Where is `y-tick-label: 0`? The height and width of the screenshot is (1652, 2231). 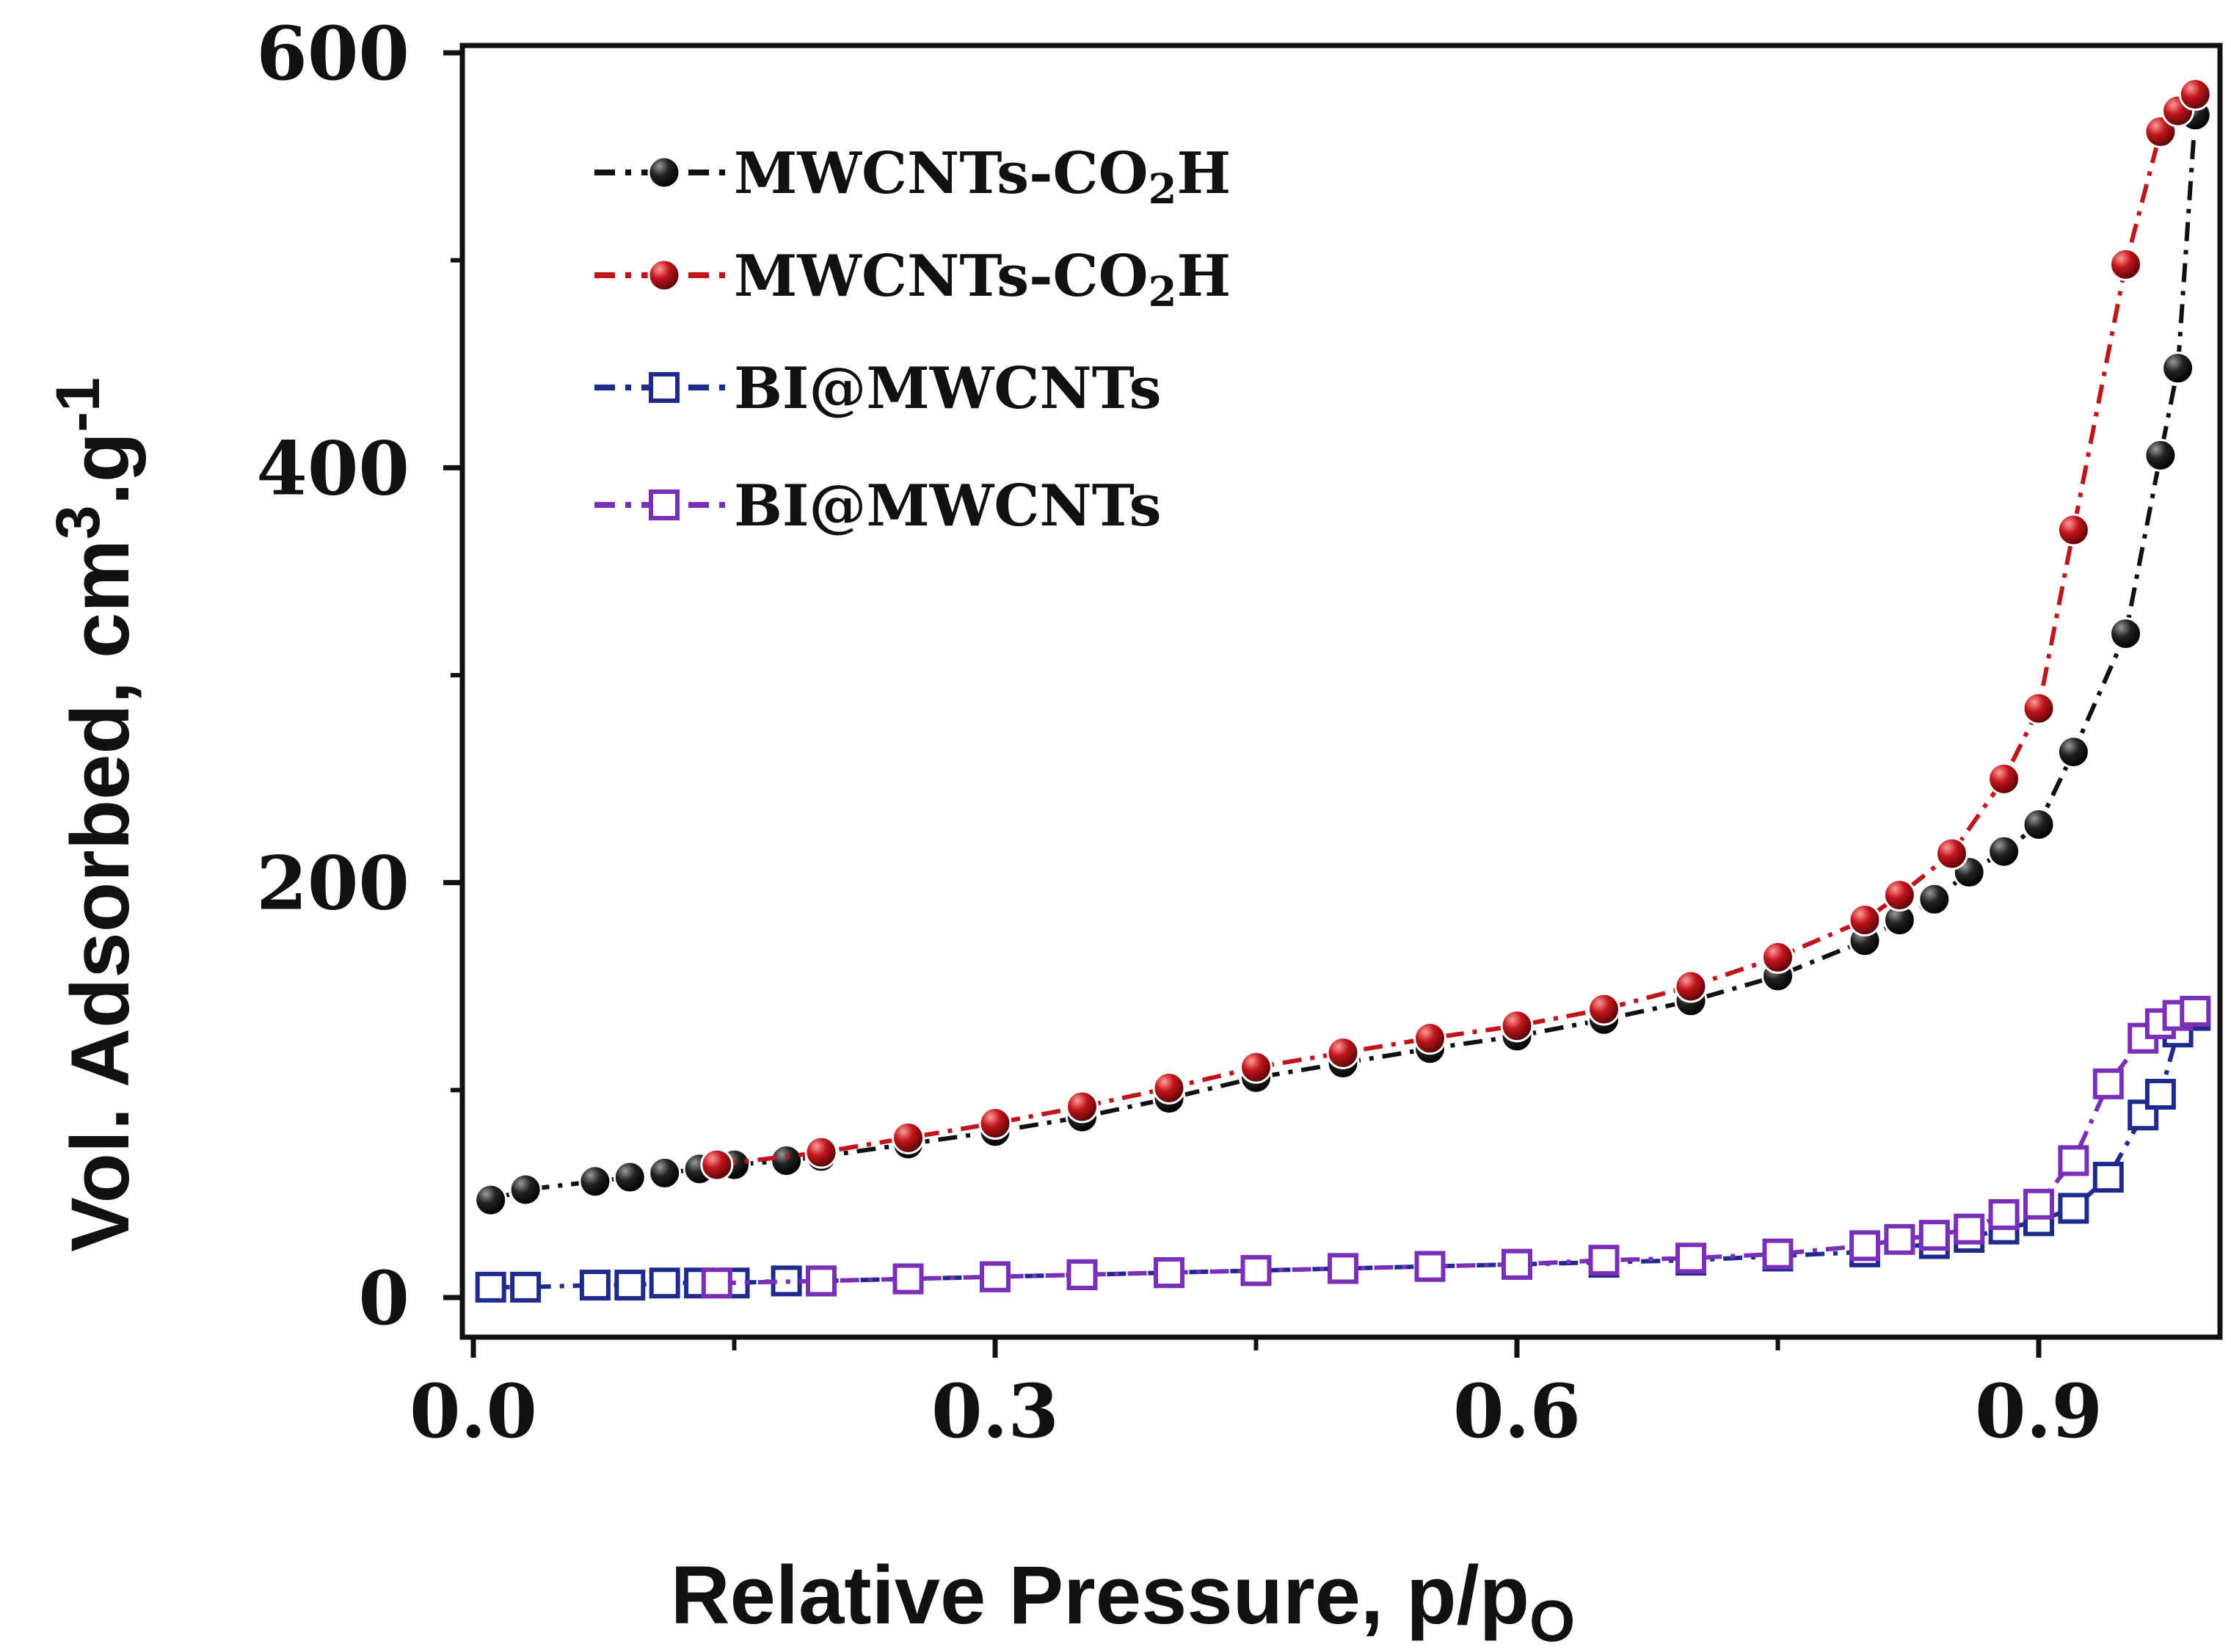 y-tick-label: 0 is located at coordinates (384, 1298).